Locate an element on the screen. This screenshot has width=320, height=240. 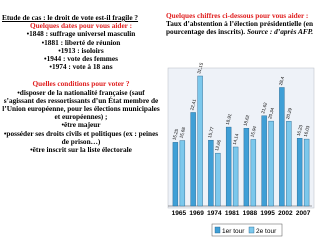
value-label: 28,4 is located at coordinates (281, 81).